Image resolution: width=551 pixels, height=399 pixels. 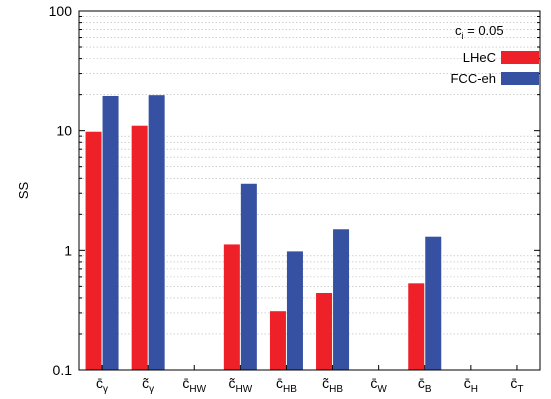 I want to click on x-axis-labels: c̄γ c̃γ c̄HW c̃HW c̄HB c̃HB c̄W c̄B c̄H c̄T, so click(x=310, y=380).